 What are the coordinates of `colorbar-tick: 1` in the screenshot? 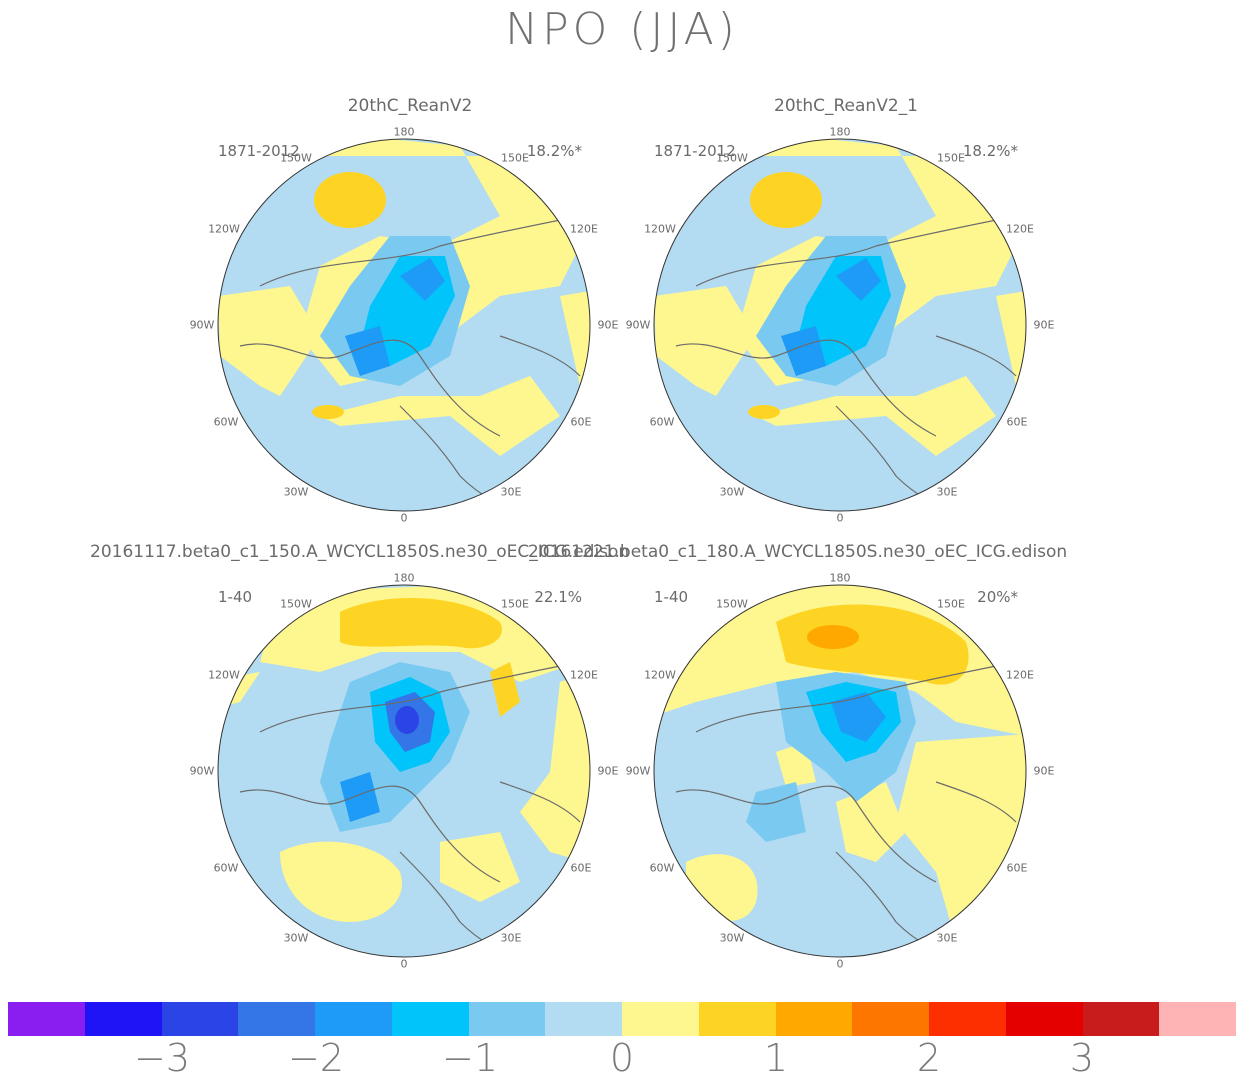 It's located at (776, 1058).